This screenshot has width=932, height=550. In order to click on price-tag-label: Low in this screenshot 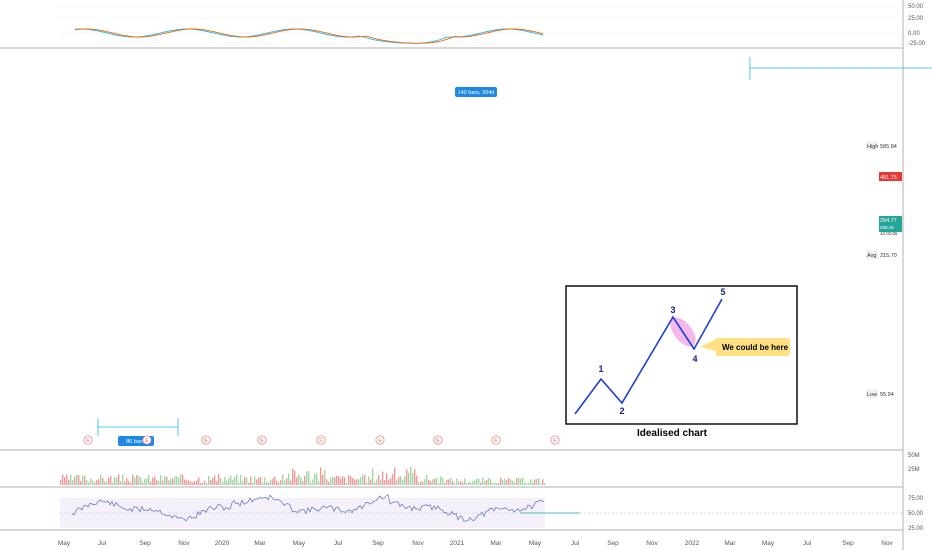, I will do `click(872, 395)`.